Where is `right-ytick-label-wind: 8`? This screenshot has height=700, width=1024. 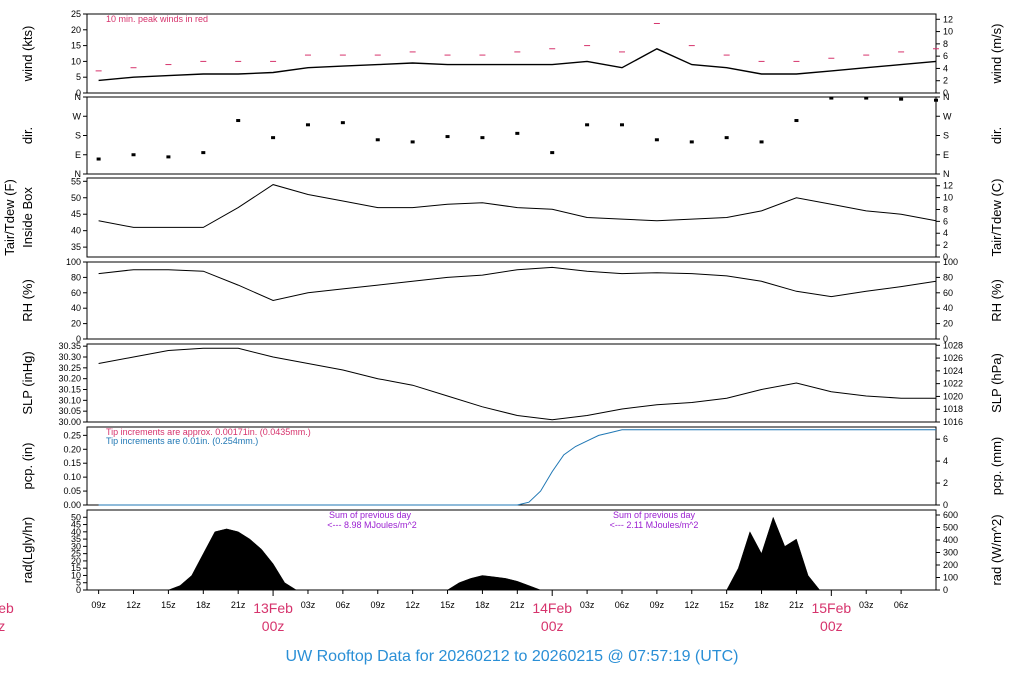
right-ytick-label-wind: 8 is located at coordinates (945, 44).